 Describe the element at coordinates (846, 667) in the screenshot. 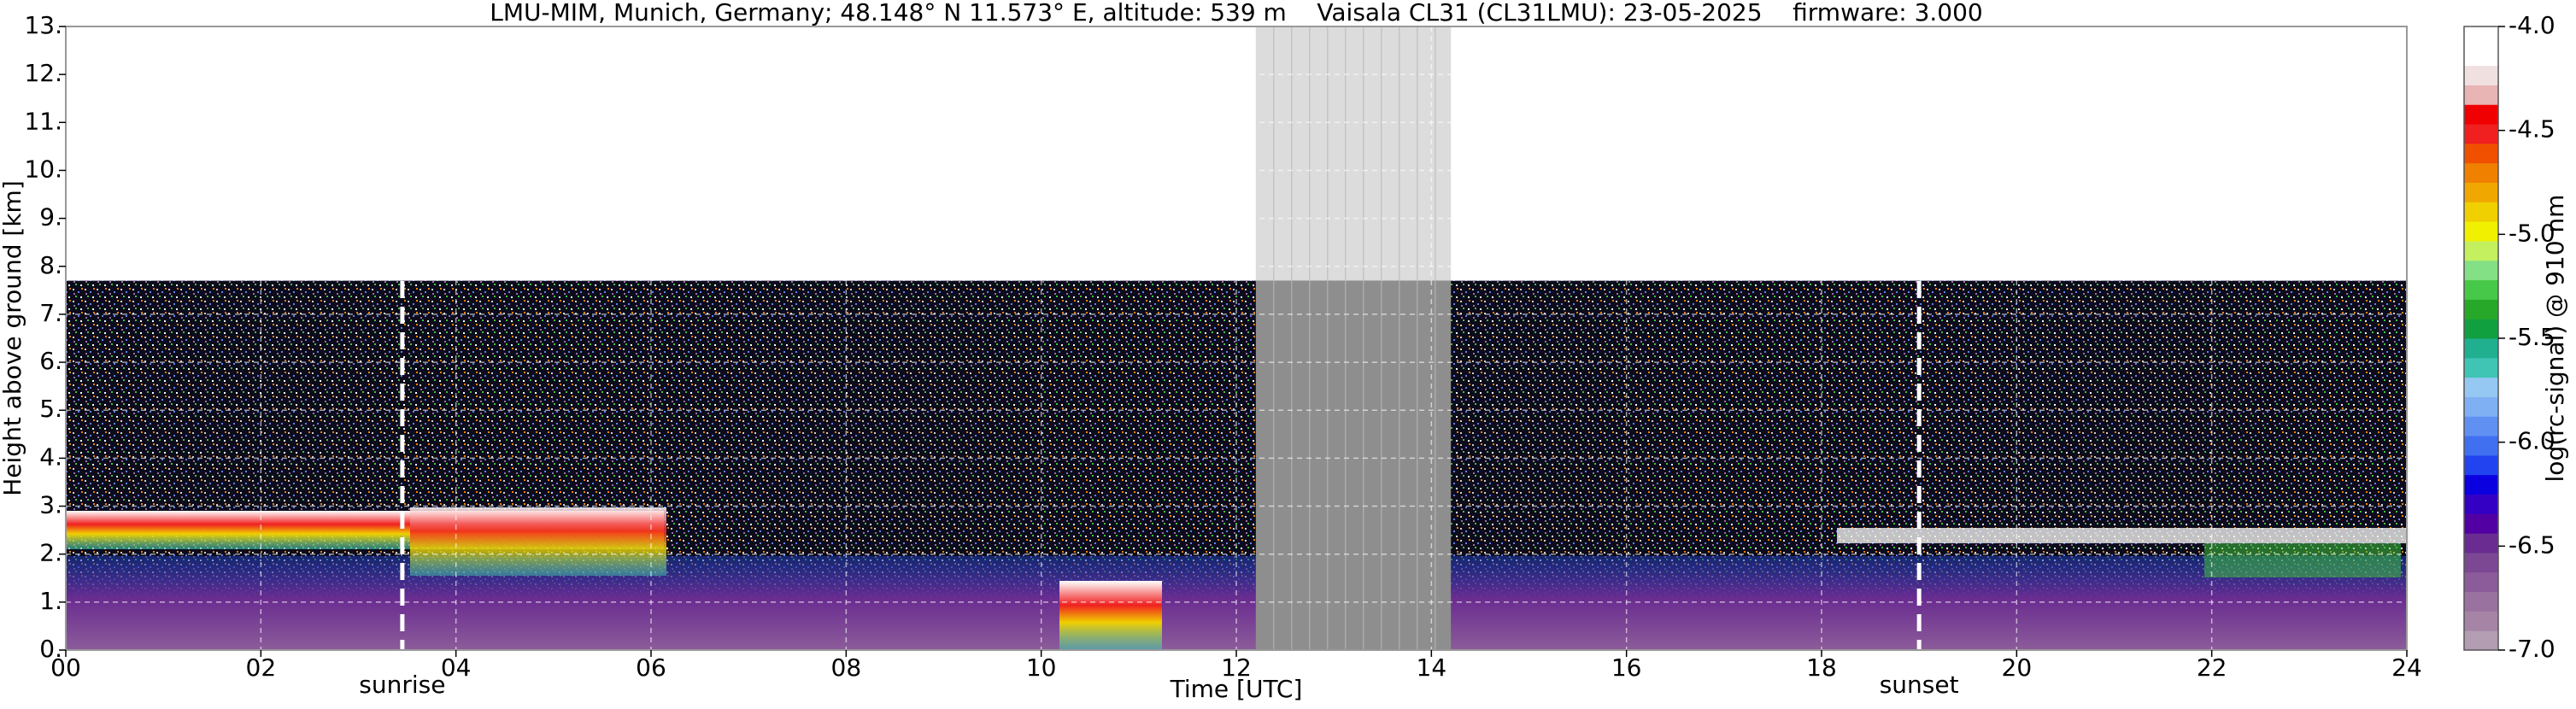

I see `x-tick-label: 08` at that location.